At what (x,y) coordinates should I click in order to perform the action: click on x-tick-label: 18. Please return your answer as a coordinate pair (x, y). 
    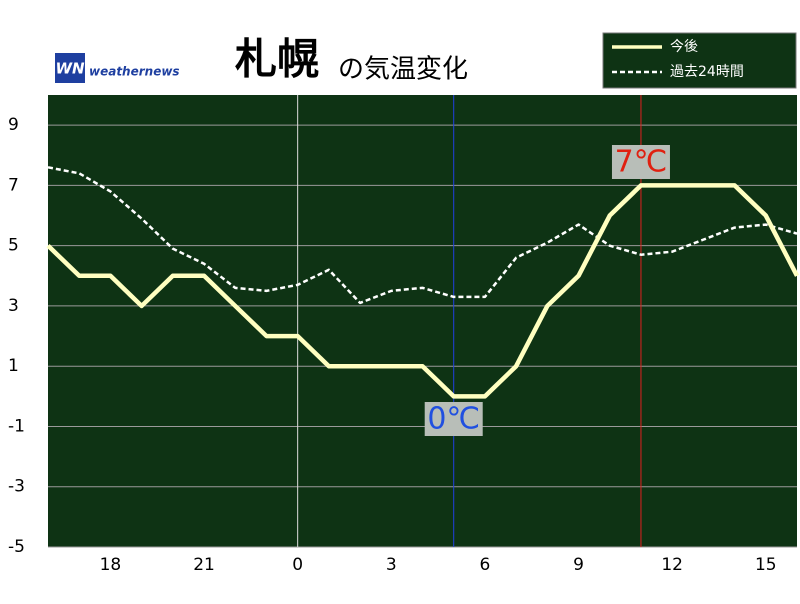
    Looking at the image, I should click on (111, 565).